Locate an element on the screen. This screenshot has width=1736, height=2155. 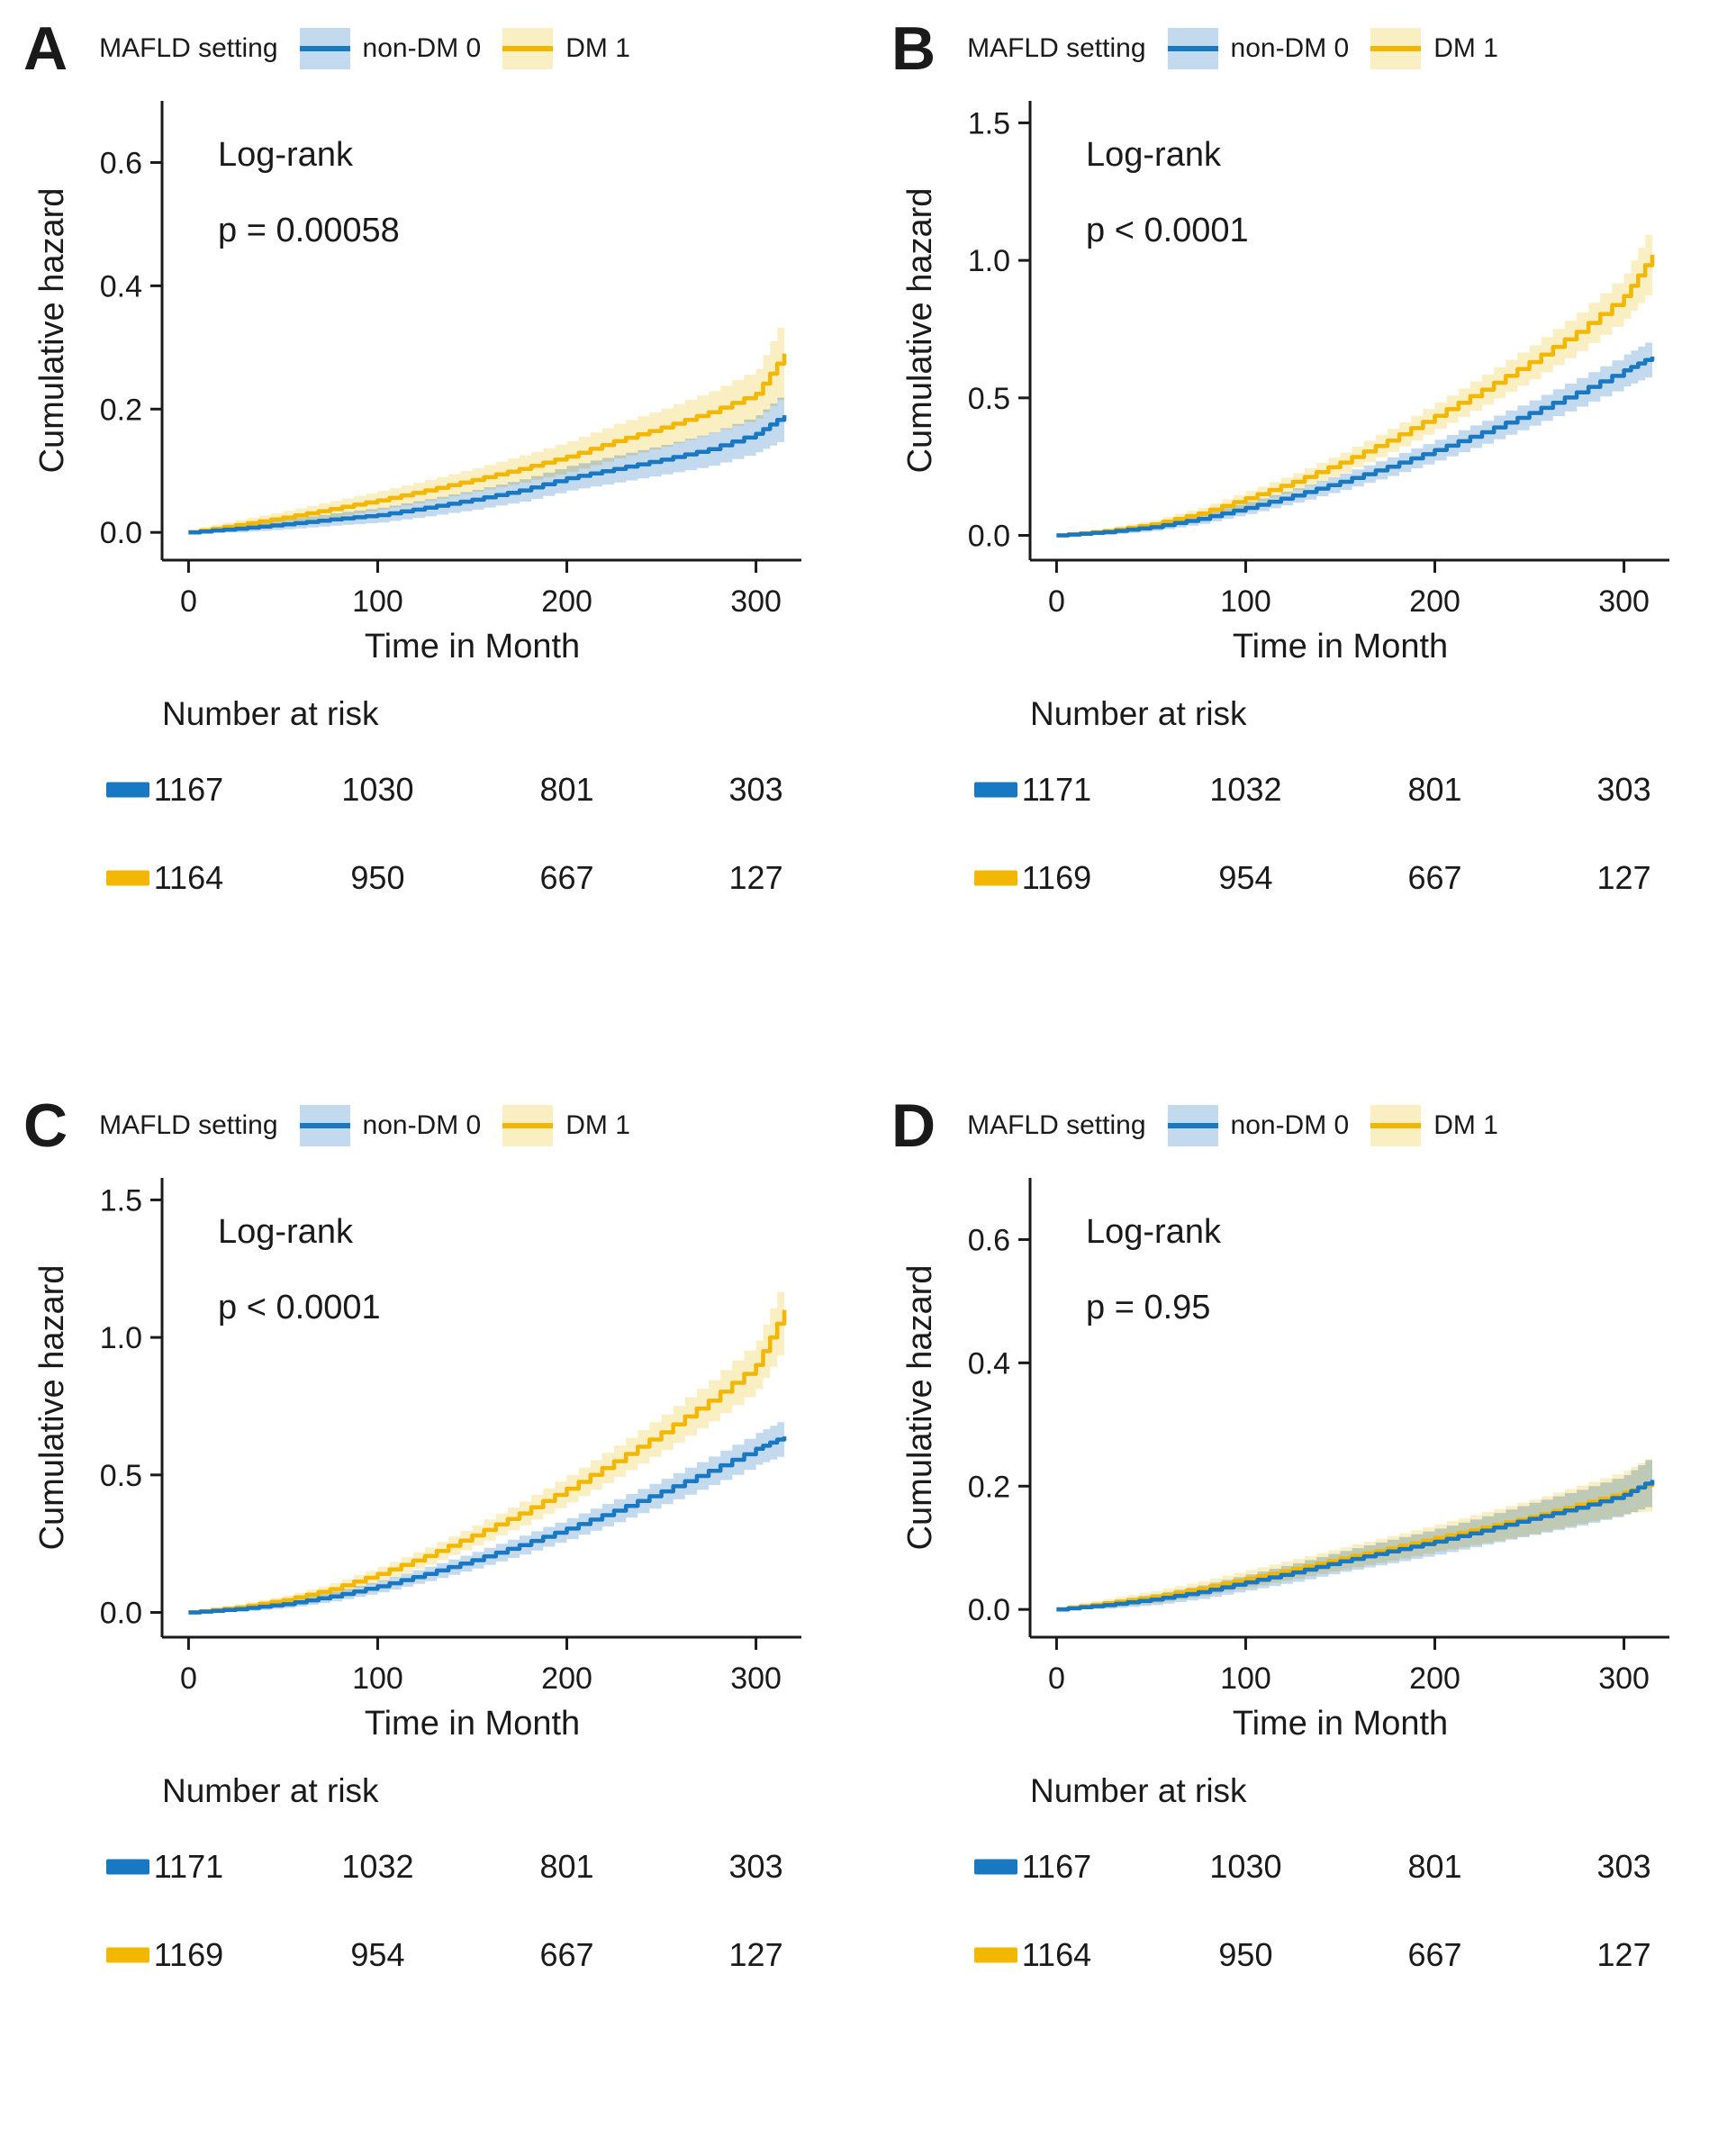
svg-text: Time in Month is located at coordinates (472, 647).